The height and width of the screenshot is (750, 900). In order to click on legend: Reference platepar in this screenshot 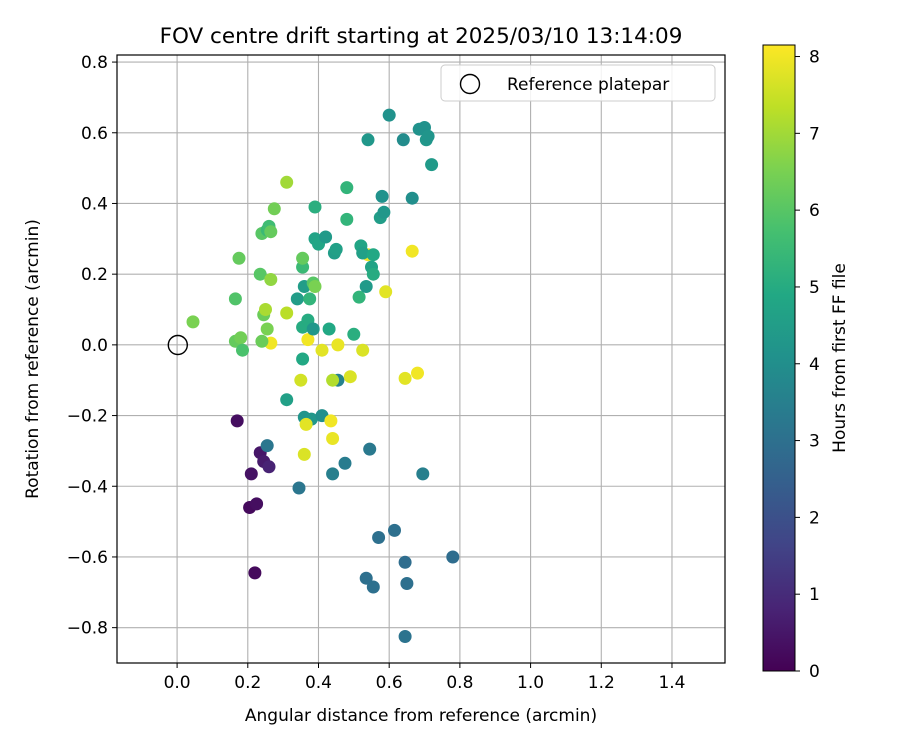, I will do `click(578, 83)`.